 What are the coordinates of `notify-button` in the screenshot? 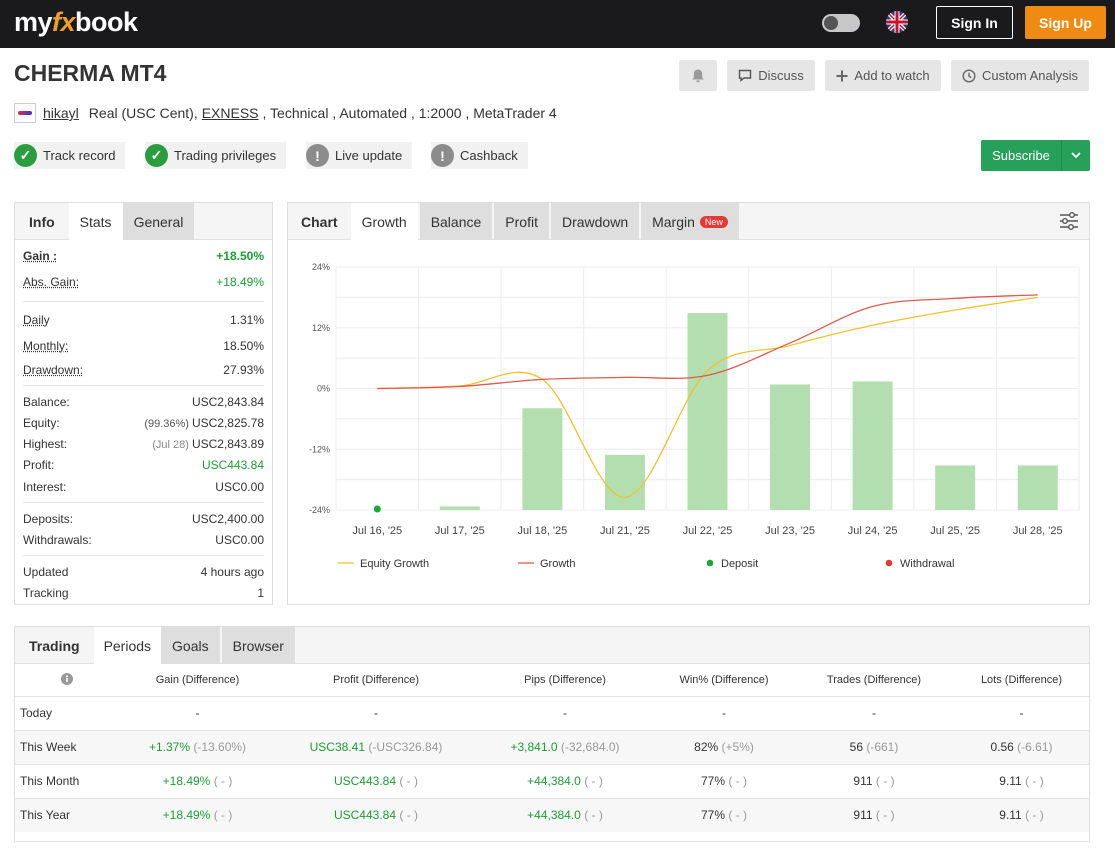 It's located at (698, 75).